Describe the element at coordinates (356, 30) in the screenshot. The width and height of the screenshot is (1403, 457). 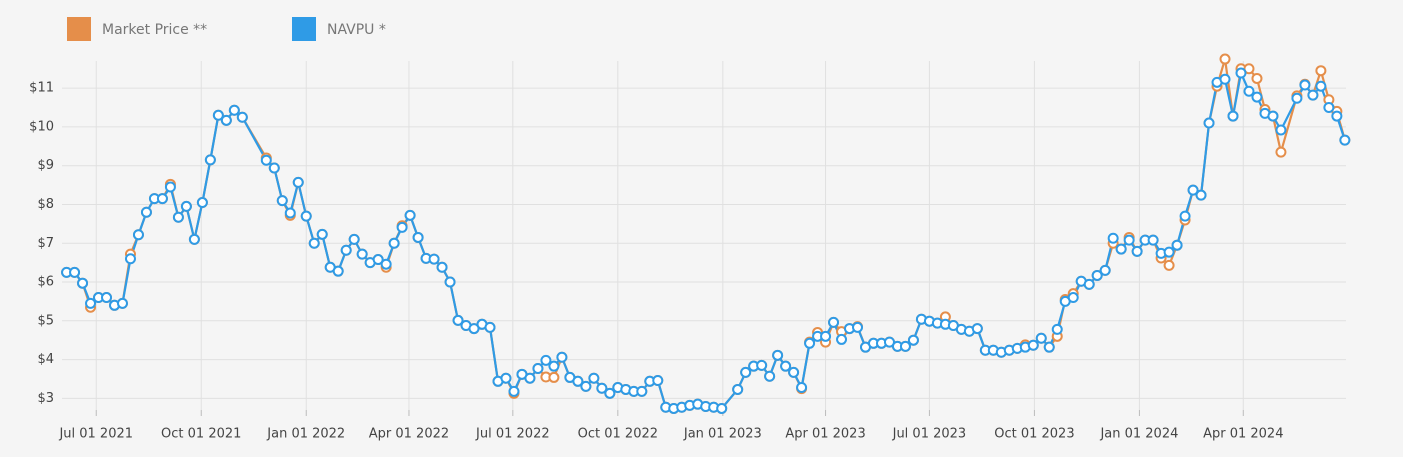
I see `legend-label: NAVPU *` at that location.